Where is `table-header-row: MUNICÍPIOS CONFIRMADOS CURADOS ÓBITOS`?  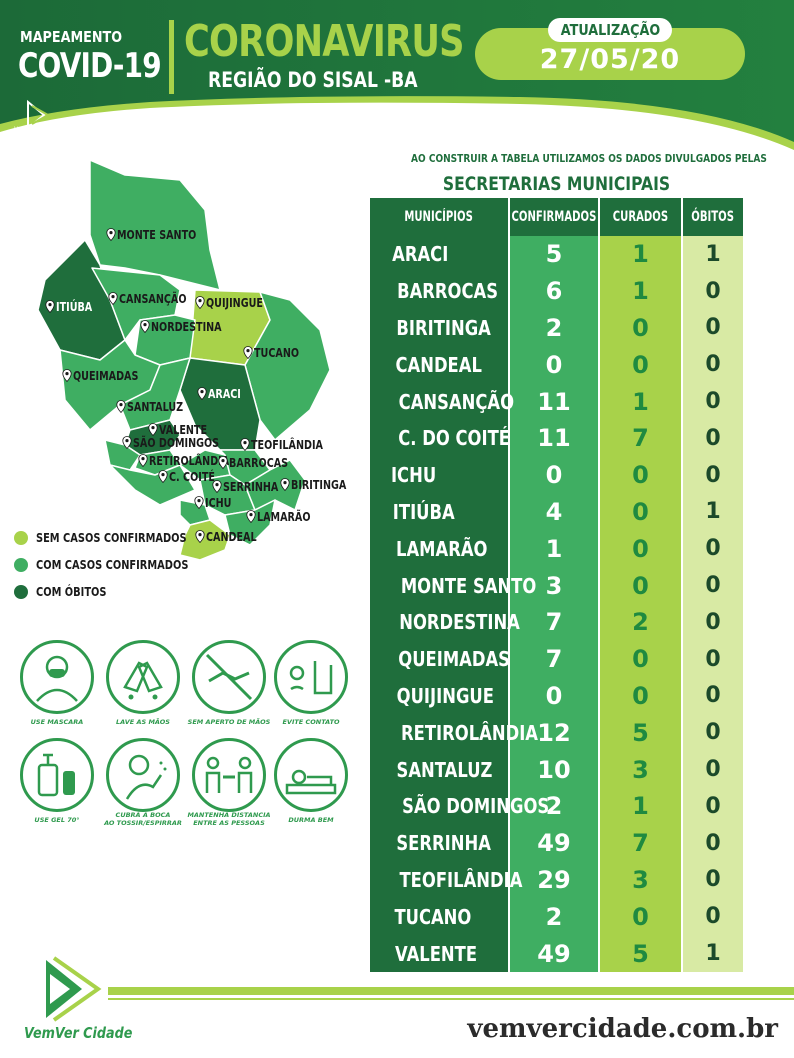 table-header-row: MUNICÍPIOS CONFIRMADOS CURADOS ÓBITOS is located at coordinates (556, 217).